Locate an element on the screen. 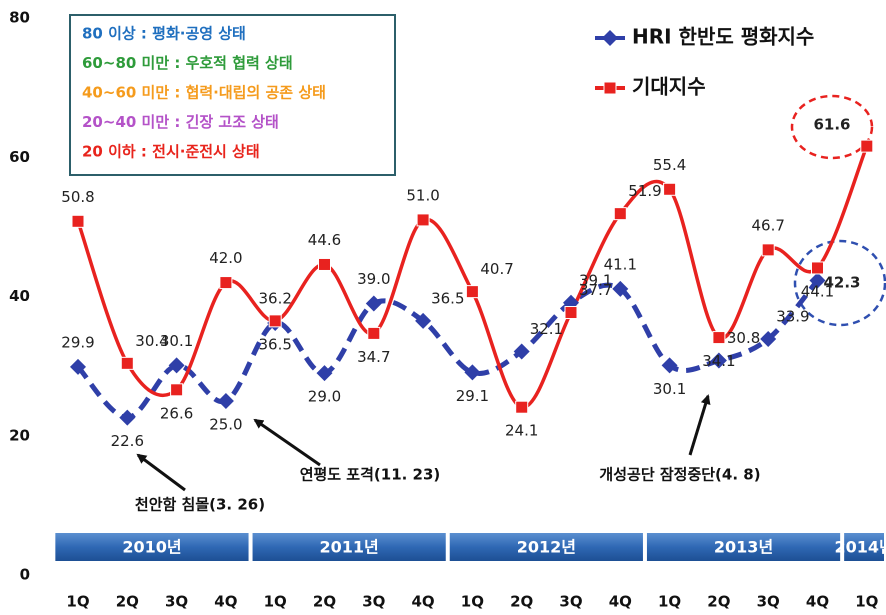  data-label: 44.1 is located at coordinates (817, 291).